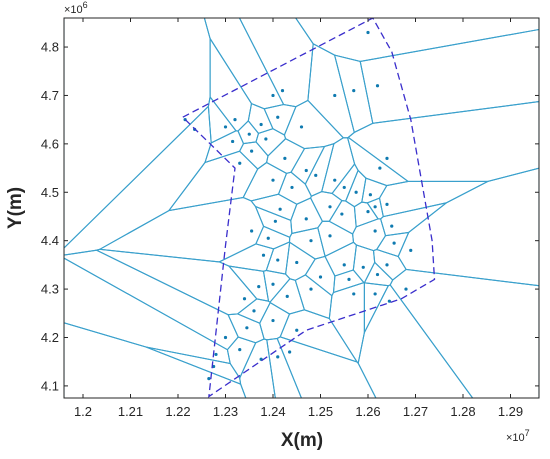 This screenshot has width=550, height=459. Describe the element at coordinates (50, 47) in the screenshot. I see `y-tick-label: 4.8` at that location.